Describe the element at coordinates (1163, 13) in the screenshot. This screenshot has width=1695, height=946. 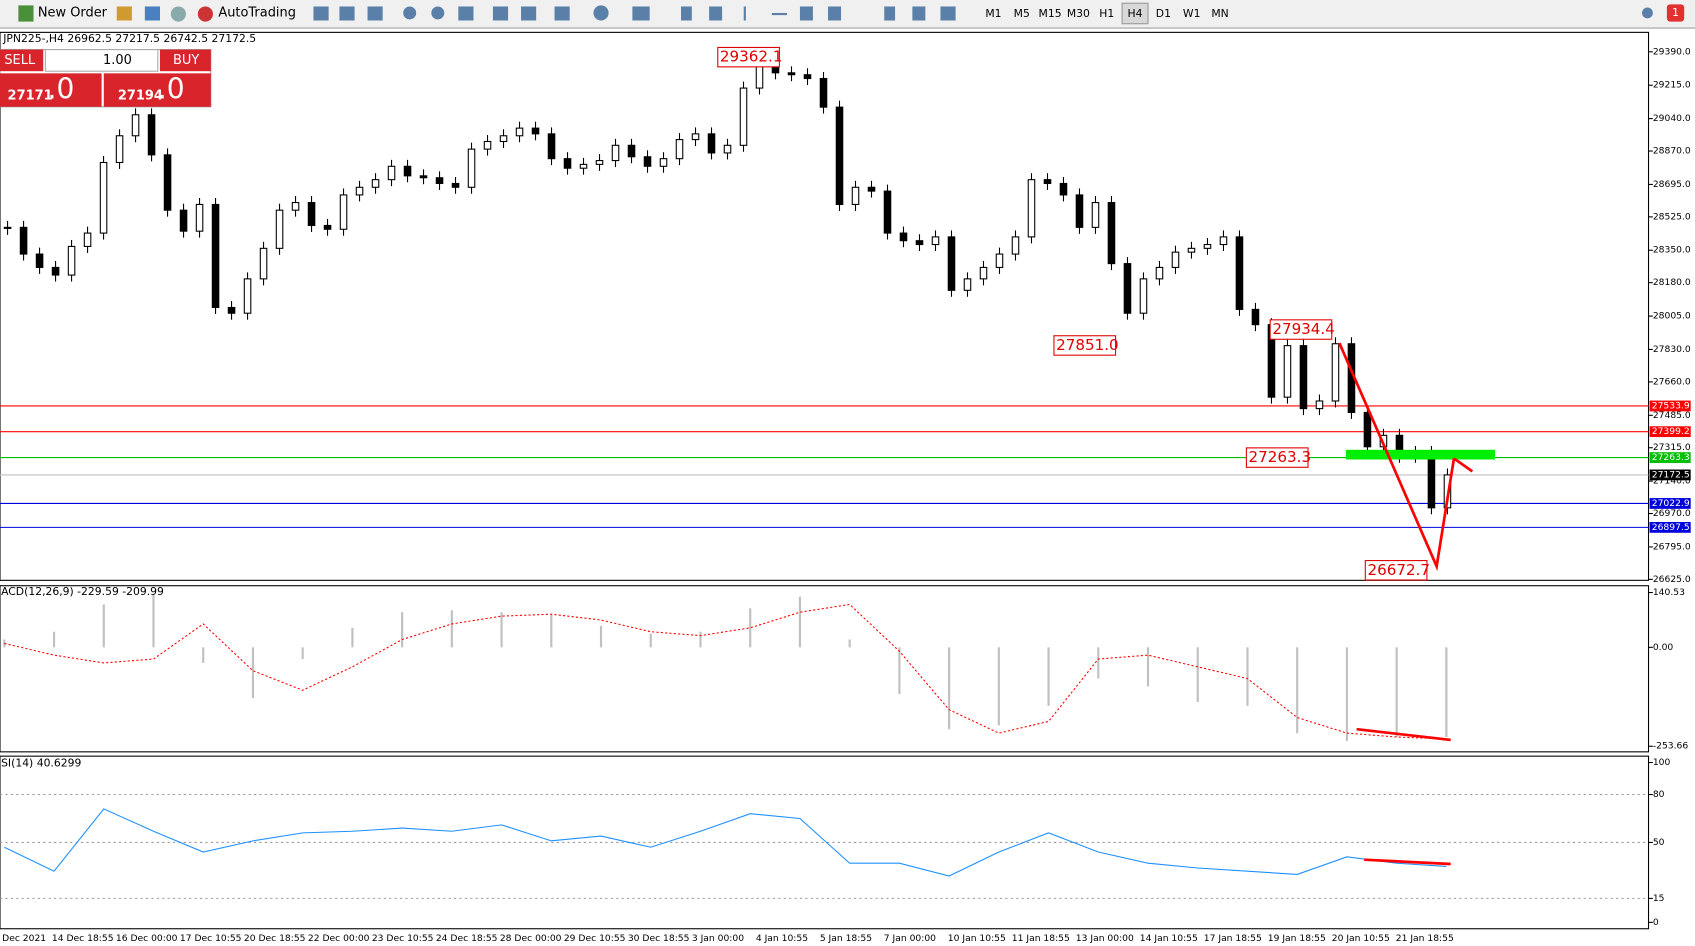
I see `timeframe-button: D1` at that location.